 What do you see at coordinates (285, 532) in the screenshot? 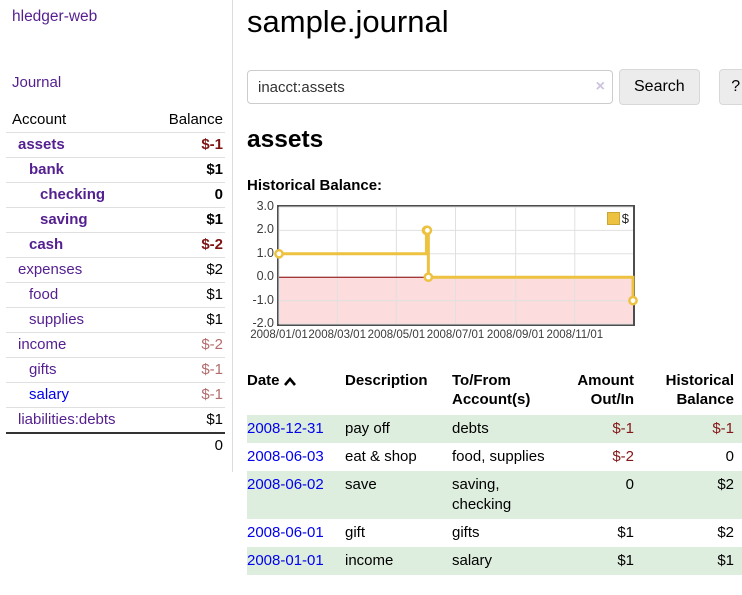
I see `transaction-date-link: 2008-06-01` at bounding box center [285, 532].